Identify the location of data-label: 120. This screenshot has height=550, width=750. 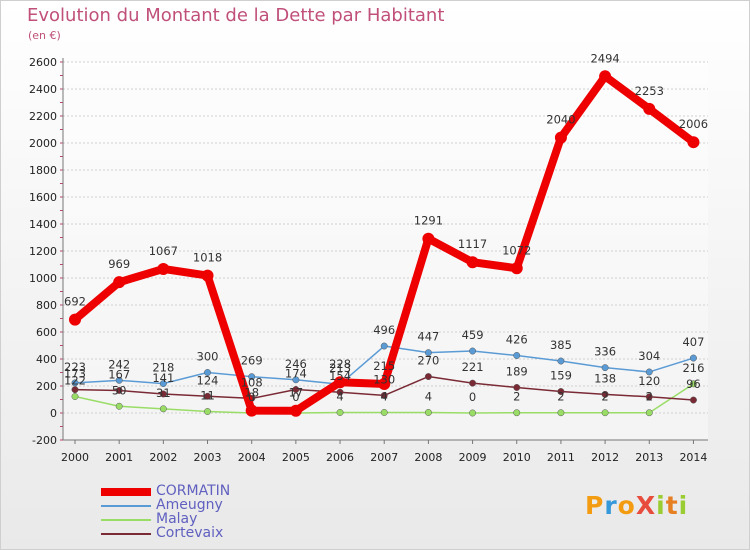
(649, 381).